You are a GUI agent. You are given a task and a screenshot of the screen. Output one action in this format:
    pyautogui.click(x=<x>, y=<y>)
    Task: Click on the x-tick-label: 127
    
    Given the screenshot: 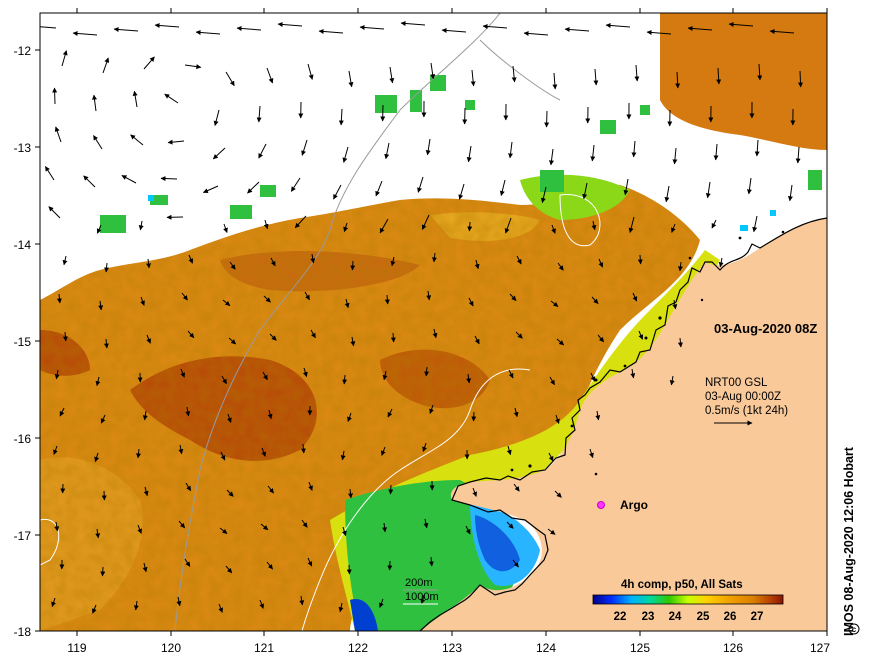 What is the action you would take?
    pyautogui.click(x=820, y=648)
    